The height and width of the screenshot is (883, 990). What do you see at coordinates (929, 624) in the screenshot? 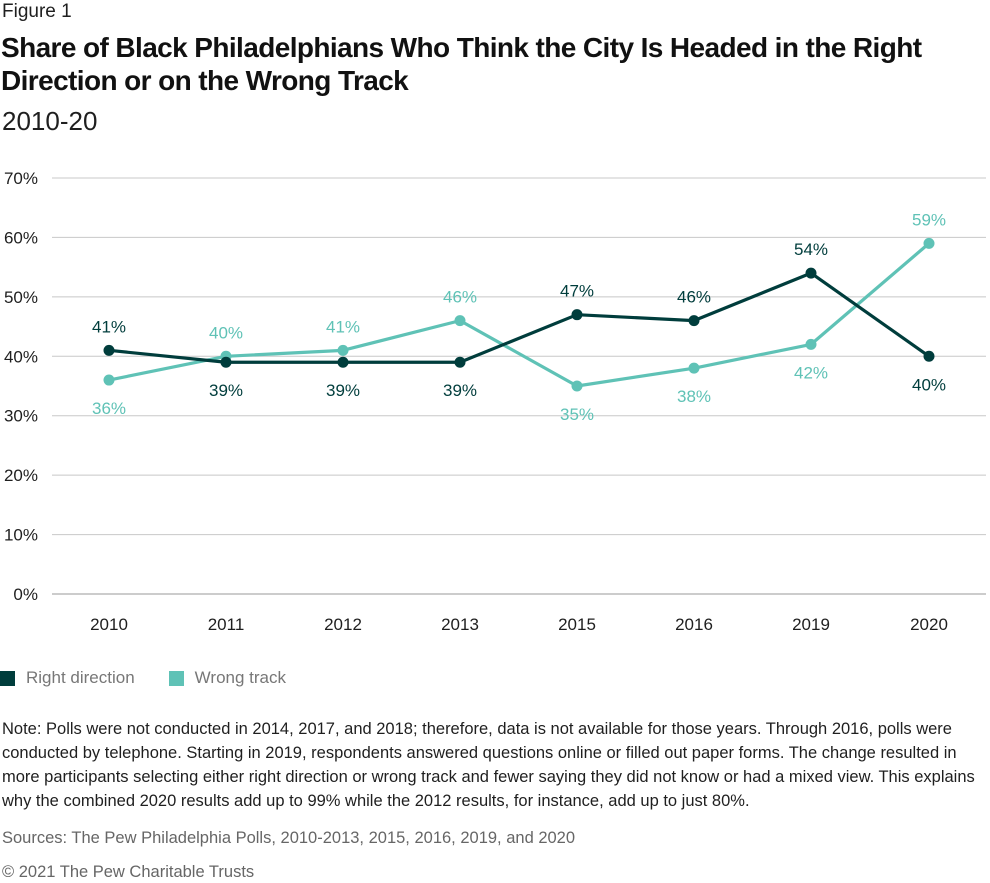
I see `x-tick-label: 2020` at bounding box center [929, 624].